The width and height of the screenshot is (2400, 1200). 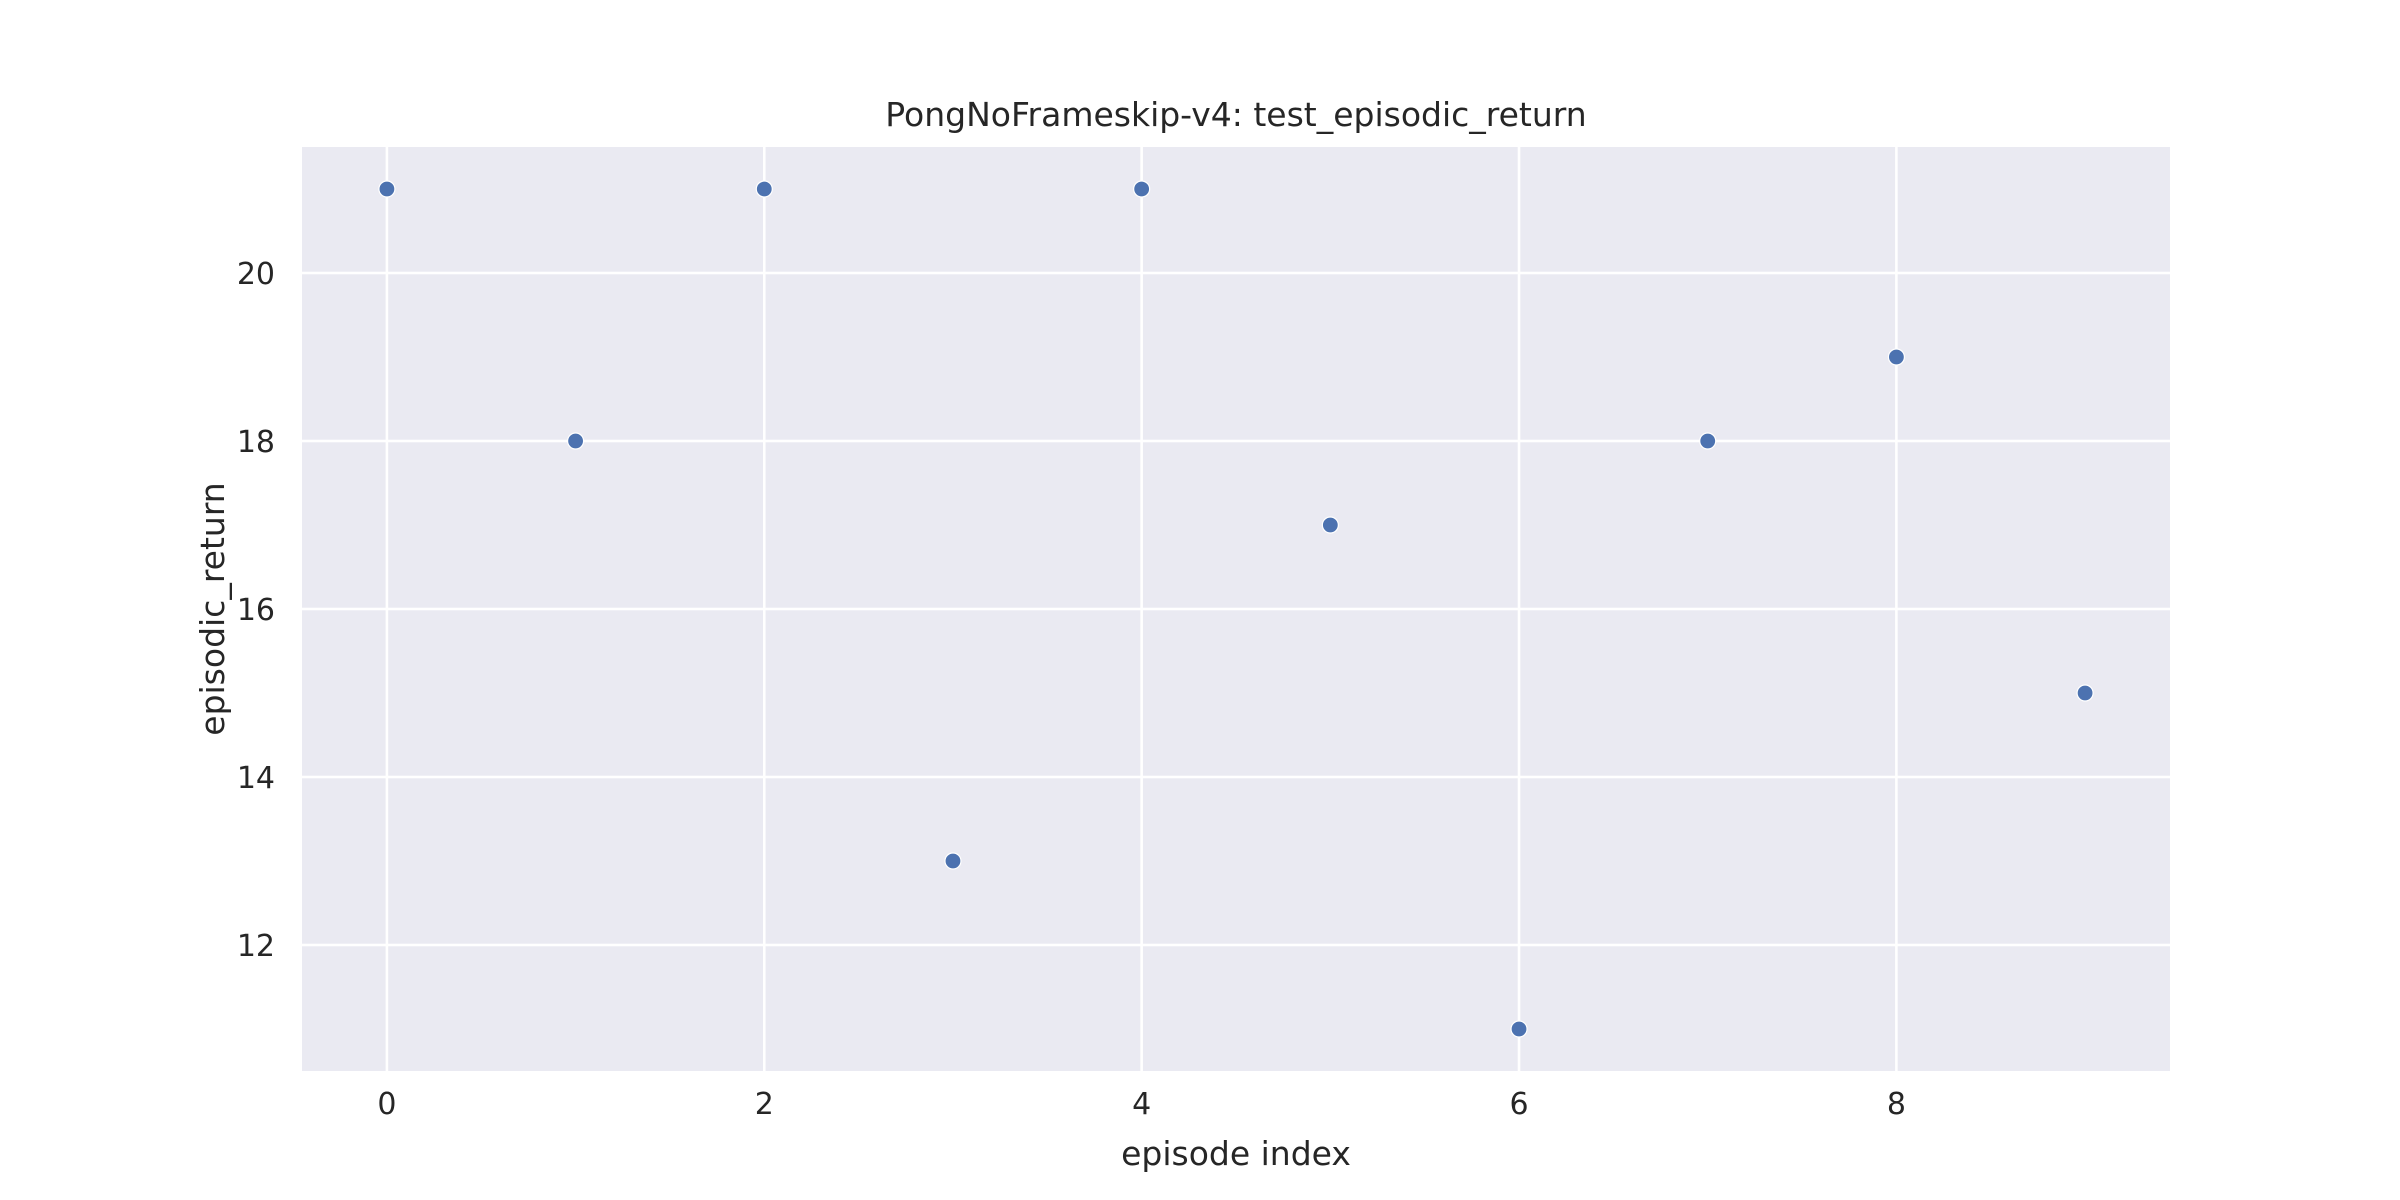 What do you see at coordinates (1518, 1104) in the screenshot?
I see `x-tick-label: 6` at bounding box center [1518, 1104].